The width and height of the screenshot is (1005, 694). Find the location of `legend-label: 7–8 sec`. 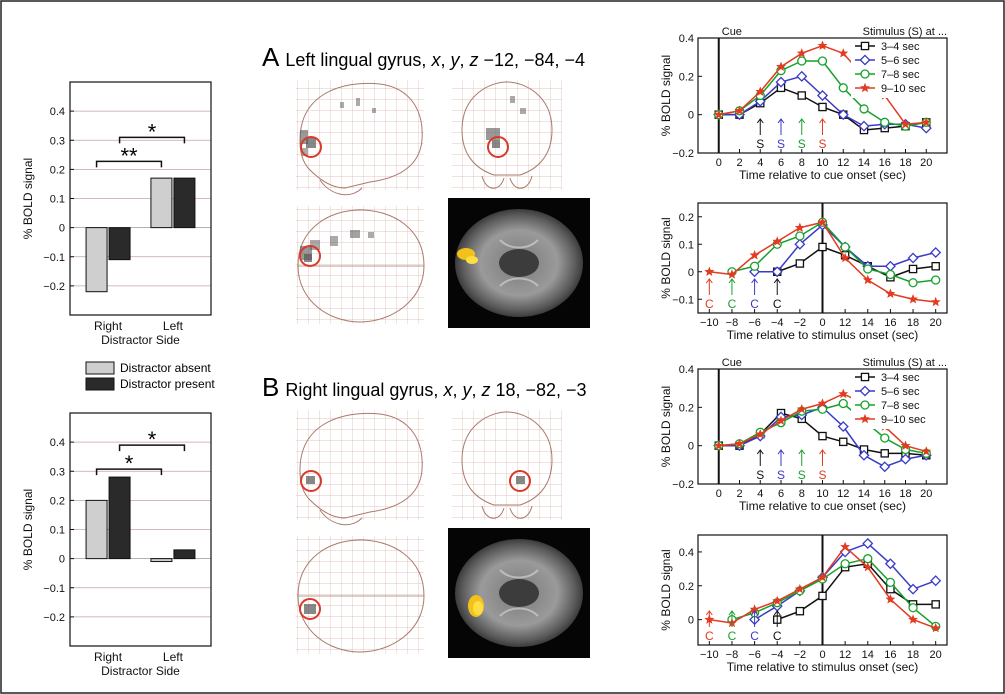

legend-label: 7–8 sec is located at coordinates (900, 75).